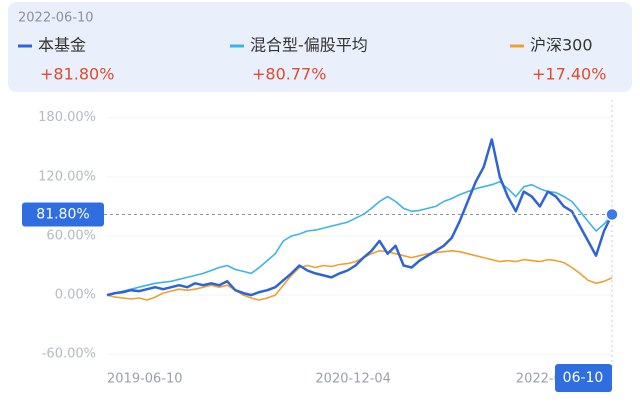 Image resolution: width=640 pixels, height=408 pixels. Describe the element at coordinates (67, 117) in the screenshot. I see `y-tick-label: 180.00%` at that location.